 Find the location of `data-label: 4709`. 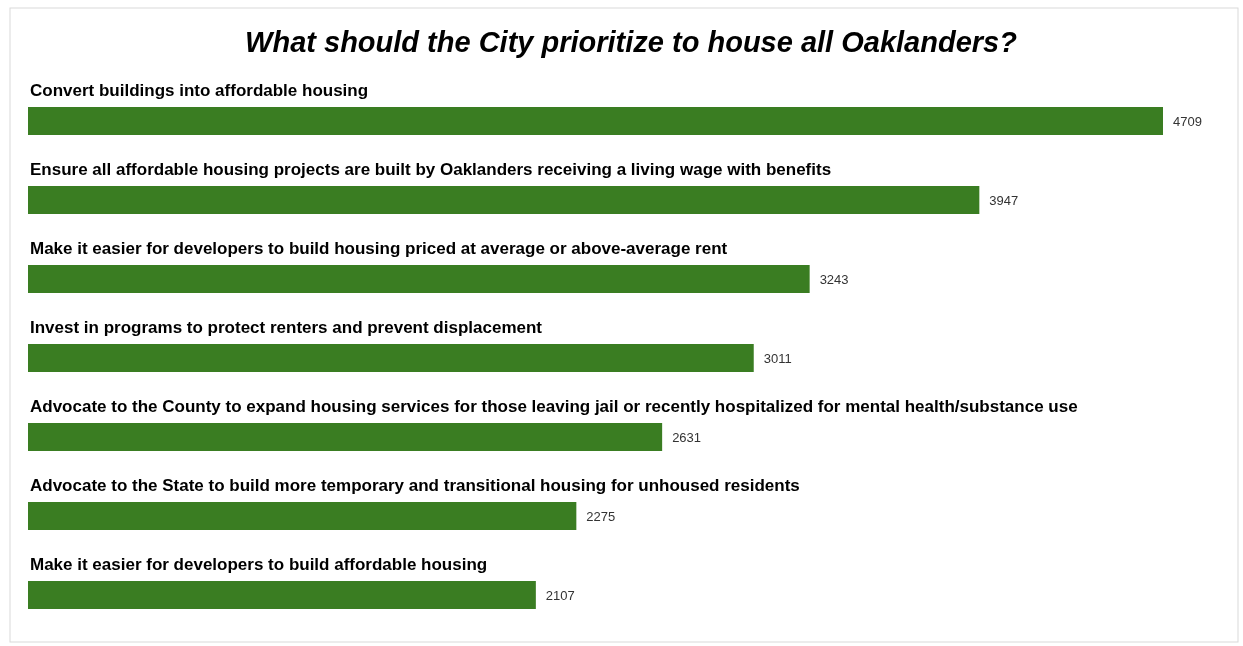

data-label: 4709 is located at coordinates (1187, 121).